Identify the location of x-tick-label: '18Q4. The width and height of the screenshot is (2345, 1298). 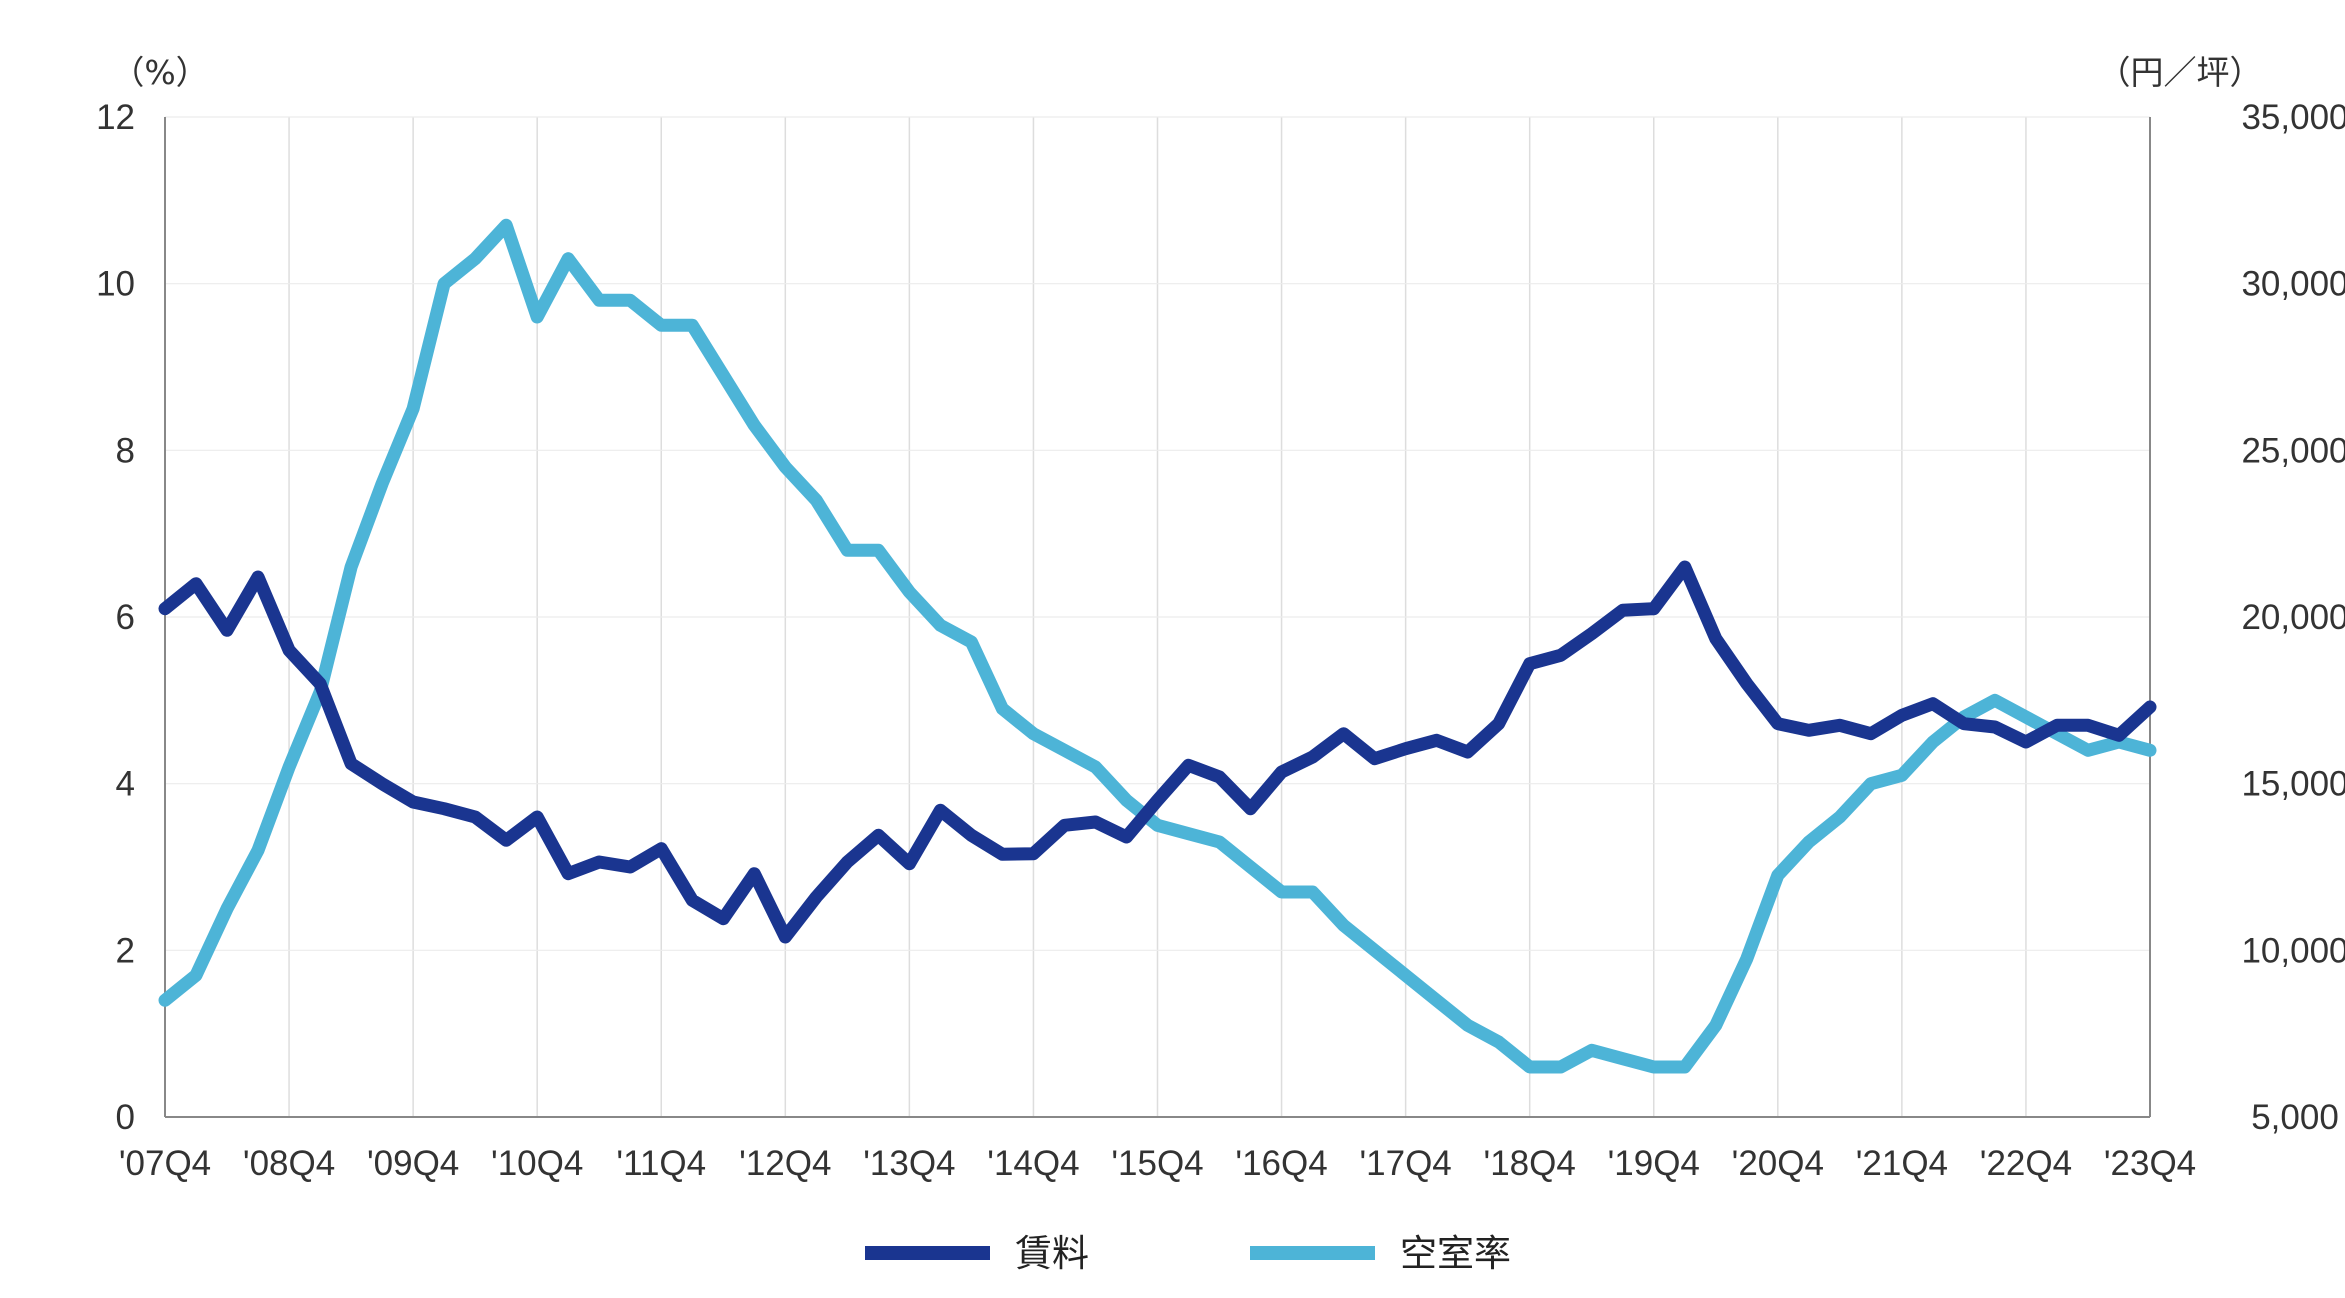
(1530, 1163).